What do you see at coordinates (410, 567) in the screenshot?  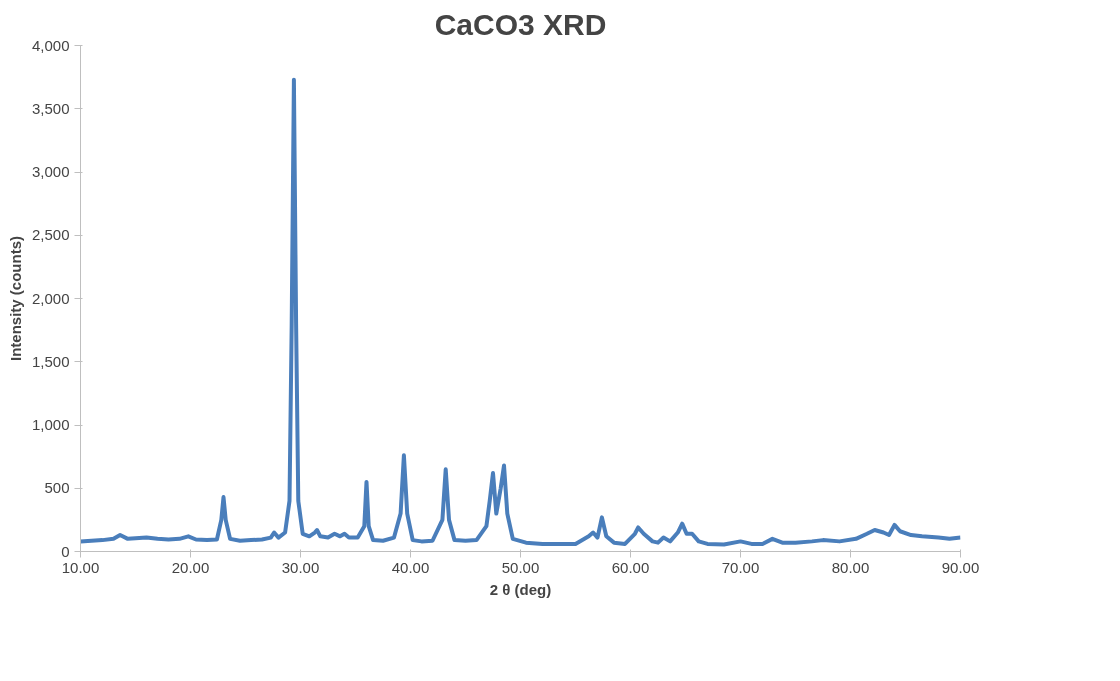 I see `x-tick-label: 40.00` at bounding box center [410, 567].